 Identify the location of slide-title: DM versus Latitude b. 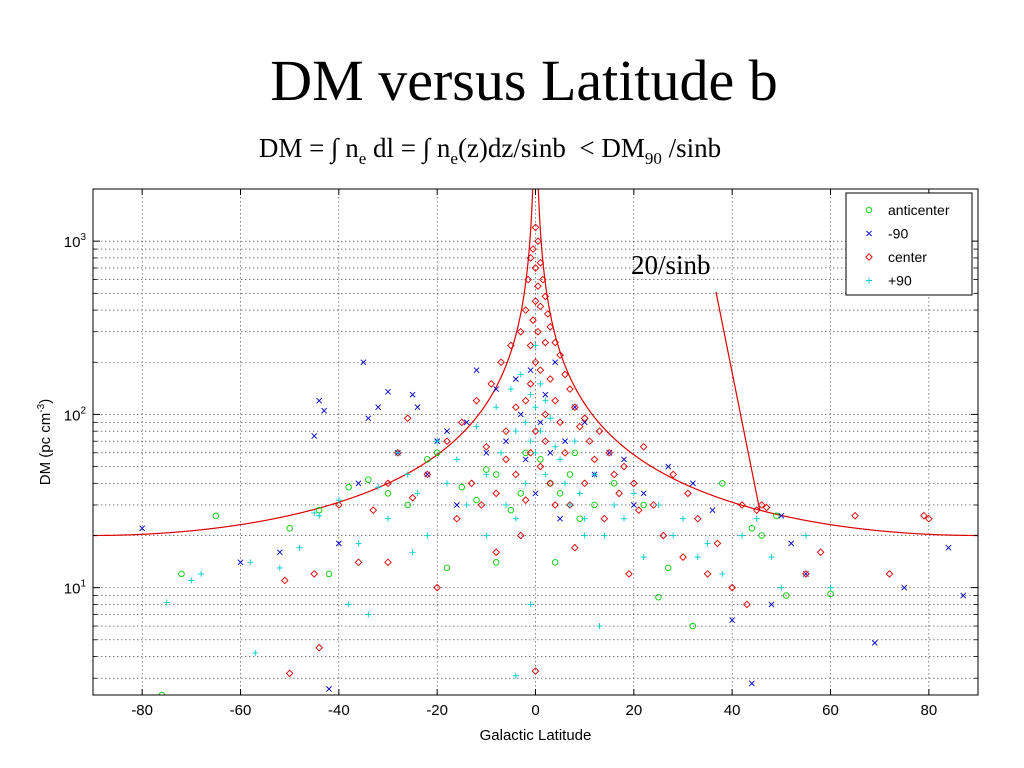
(523, 80).